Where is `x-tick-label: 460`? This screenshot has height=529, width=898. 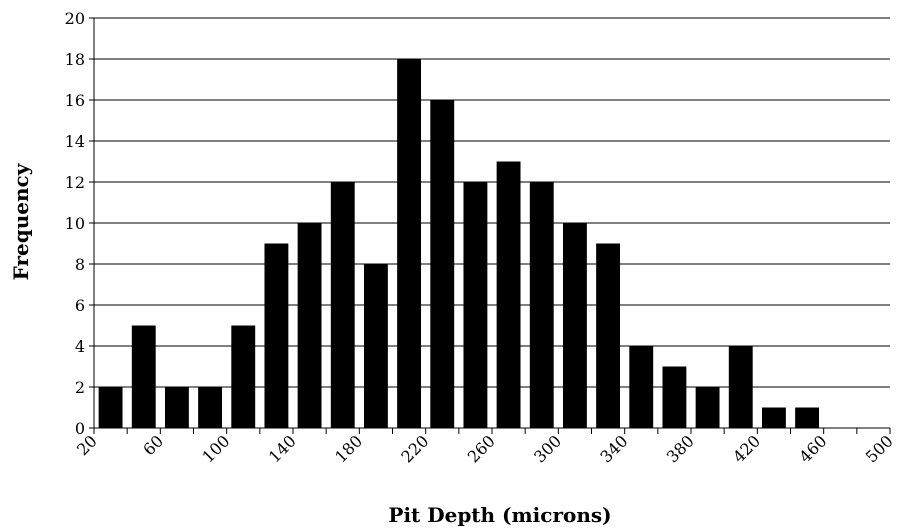
x-tick-label: 460 is located at coordinates (812, 448).